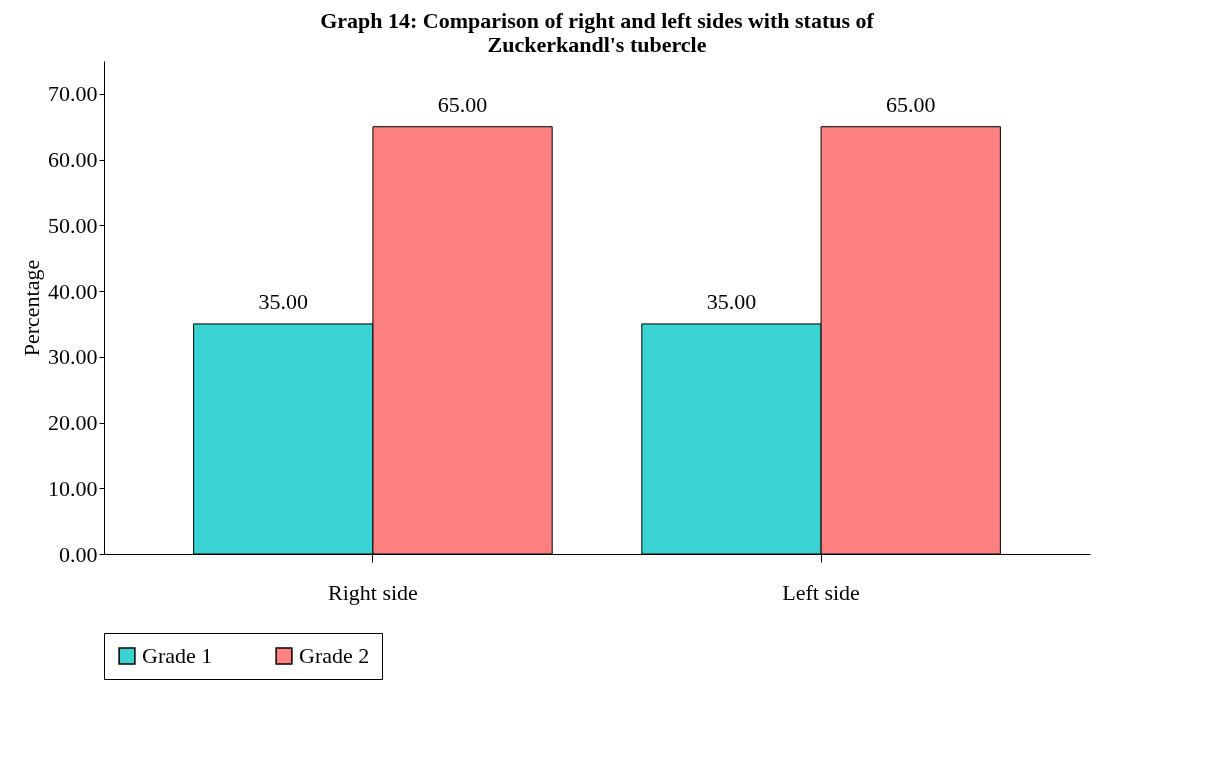 This screenshot has height=758, width=1212. Describe the element at coordinates (73, 423) in the screenshot. I see `y-tick-label: 20.00` at that location.